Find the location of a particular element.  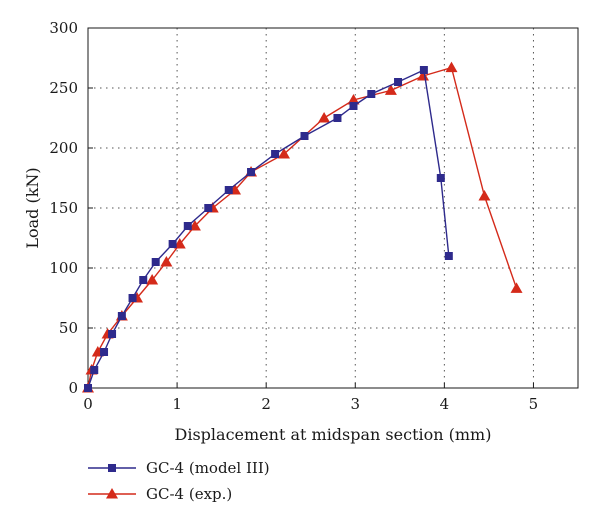

y-tick-label: 300 is located at coordinates (63, 28).